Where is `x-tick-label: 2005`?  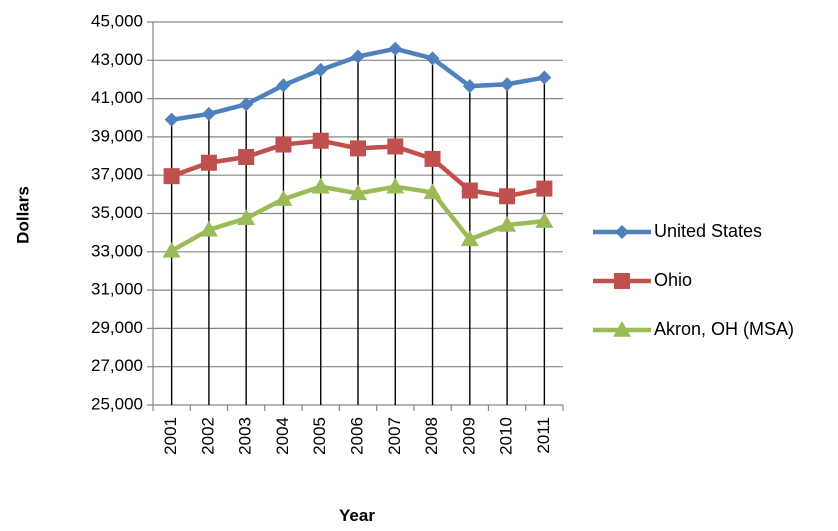 x-tick-label: 2005 is located at coordinates (319, 436).